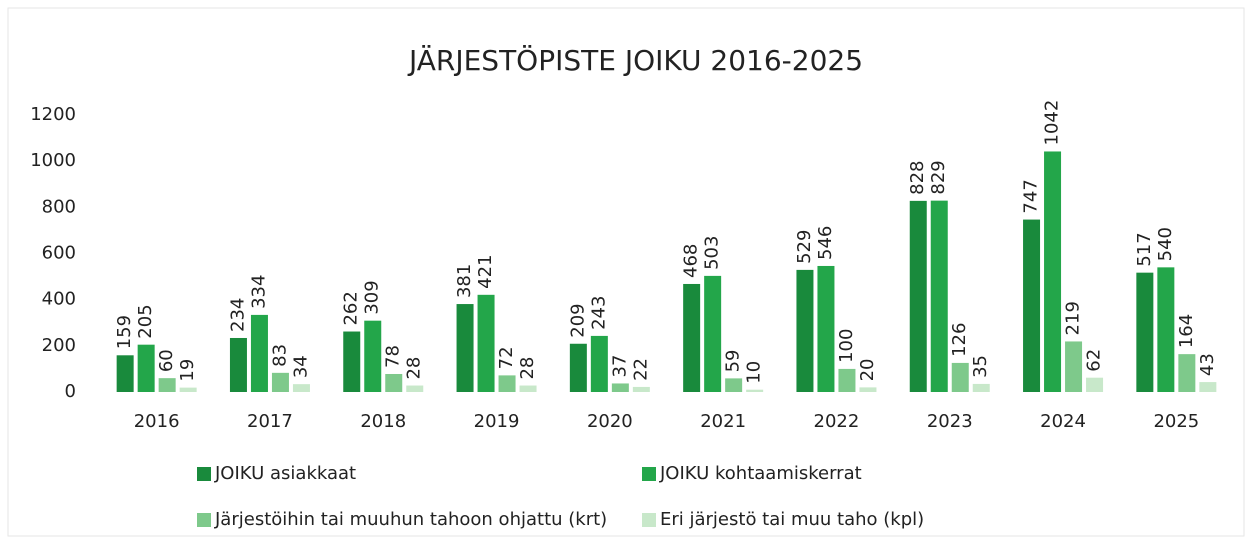 The image size is (1252, 544). Describe the element at coordinates (187, 370) in the screenshot. I see `data-label: 19` at that location.